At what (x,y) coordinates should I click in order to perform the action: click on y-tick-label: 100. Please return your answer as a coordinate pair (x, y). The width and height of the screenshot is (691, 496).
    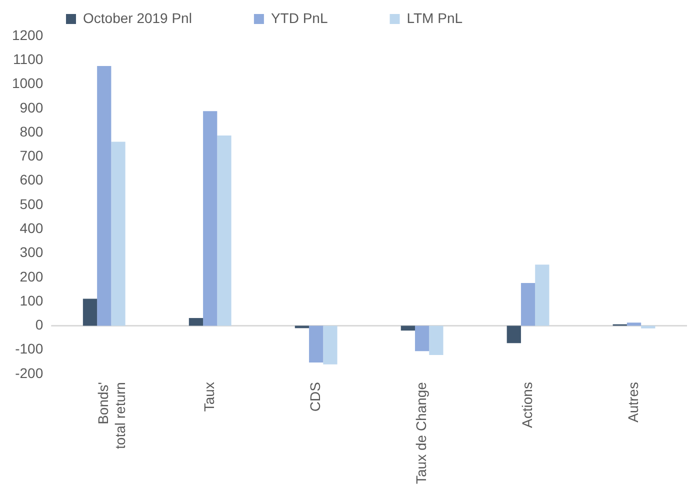
    Looking at the image, I should click on (32, 300).